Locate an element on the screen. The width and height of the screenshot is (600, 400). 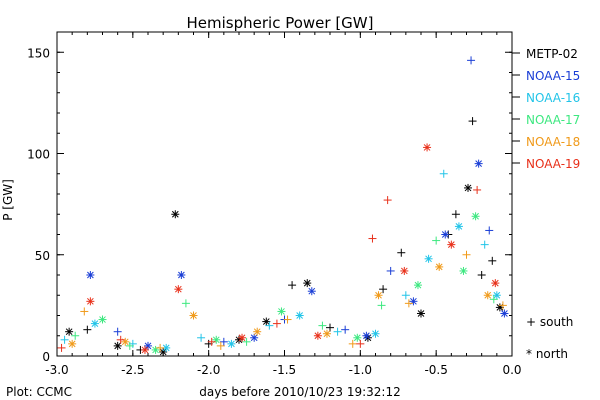
legend-entry: NOAA-17 is located at coordinates (553, 120).